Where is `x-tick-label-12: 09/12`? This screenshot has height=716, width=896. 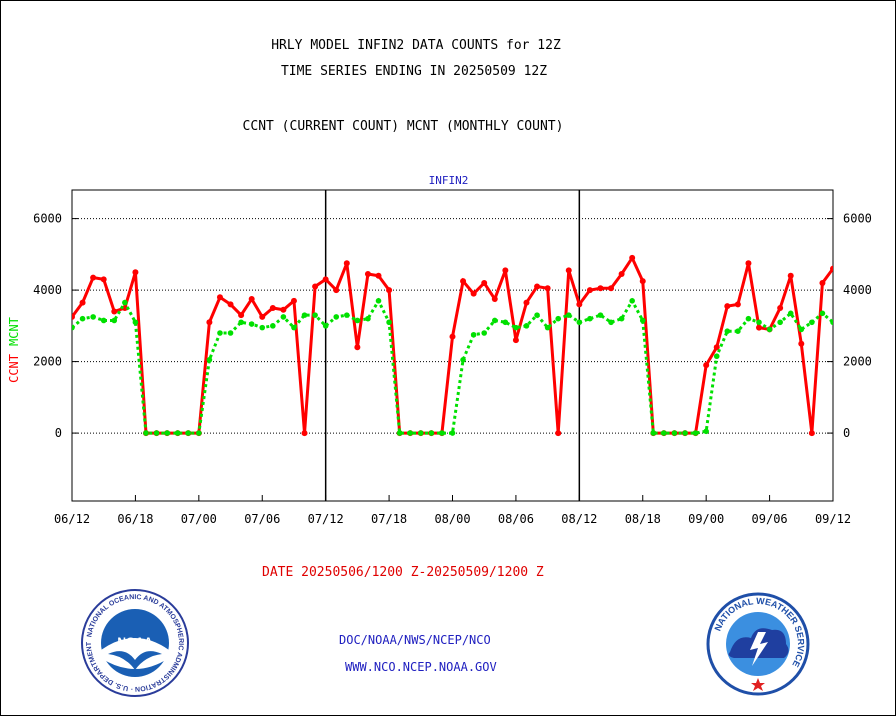
x-tick-label-12: 09/12 is located at coordinates (833, 519).